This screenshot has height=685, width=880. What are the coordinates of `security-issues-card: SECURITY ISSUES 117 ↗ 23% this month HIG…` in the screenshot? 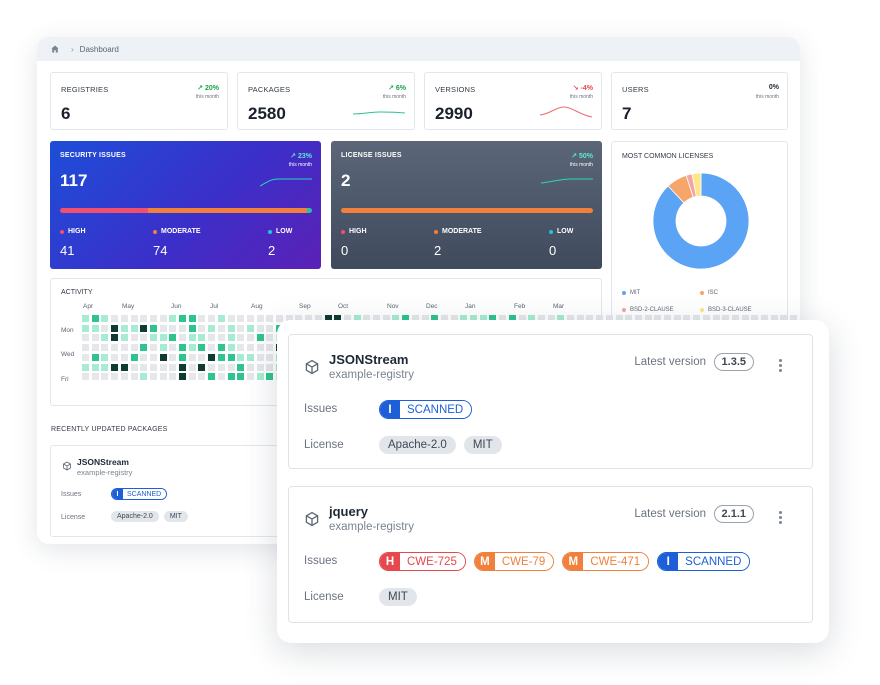 It's located at (185, 205).